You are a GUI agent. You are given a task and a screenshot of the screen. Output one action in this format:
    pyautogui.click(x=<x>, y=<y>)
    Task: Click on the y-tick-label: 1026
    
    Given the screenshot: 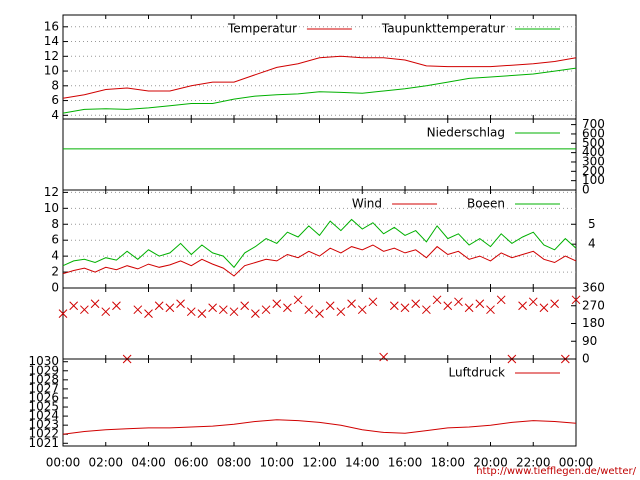 What is the action you would take?
    pyautogui.click(x=43, y=397)
    